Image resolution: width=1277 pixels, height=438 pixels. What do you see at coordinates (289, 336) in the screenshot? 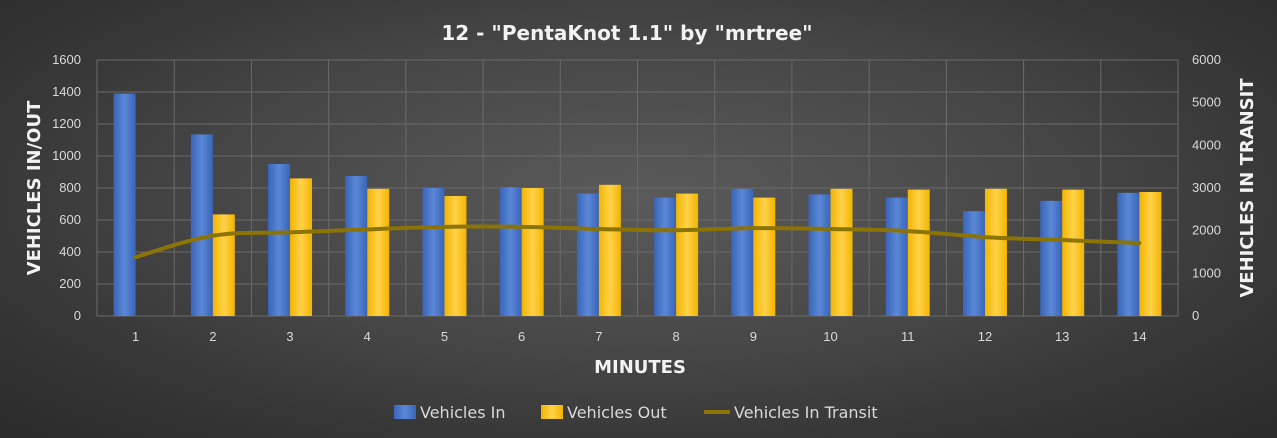
I see `x-tick-label: 3` at bounding box center [289, 336].